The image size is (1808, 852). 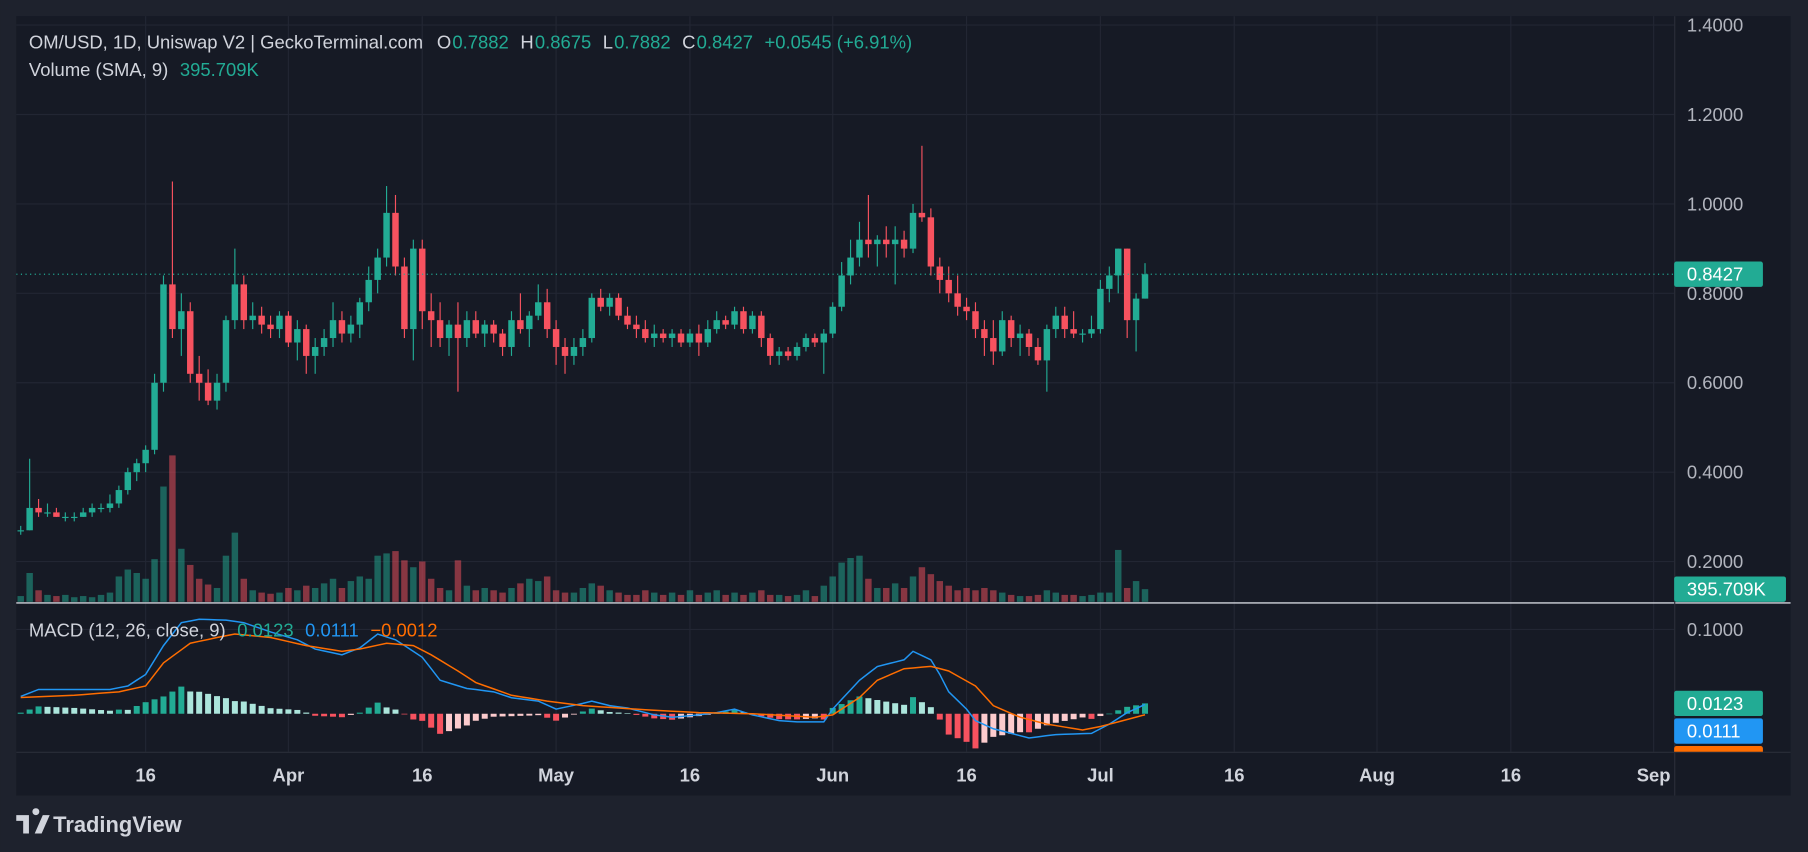 What do you see at coordinates (1715, 293) in the screenshot?
I see `y-tick-label: 0.8000` at bounding box center [1715, 293].